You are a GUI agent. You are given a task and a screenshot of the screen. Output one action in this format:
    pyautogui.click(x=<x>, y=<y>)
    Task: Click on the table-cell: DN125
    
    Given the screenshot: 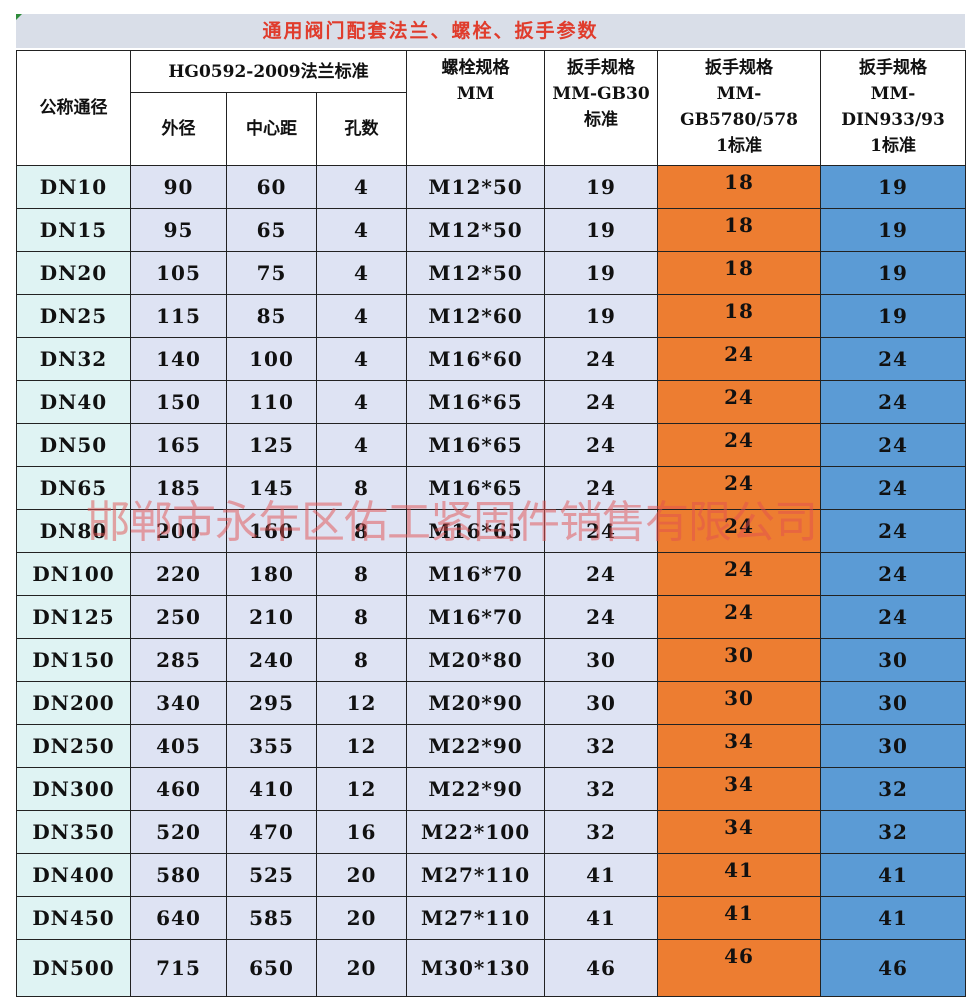 What is the action you would take?
    pyautogui.click(x=73, y=617)
    